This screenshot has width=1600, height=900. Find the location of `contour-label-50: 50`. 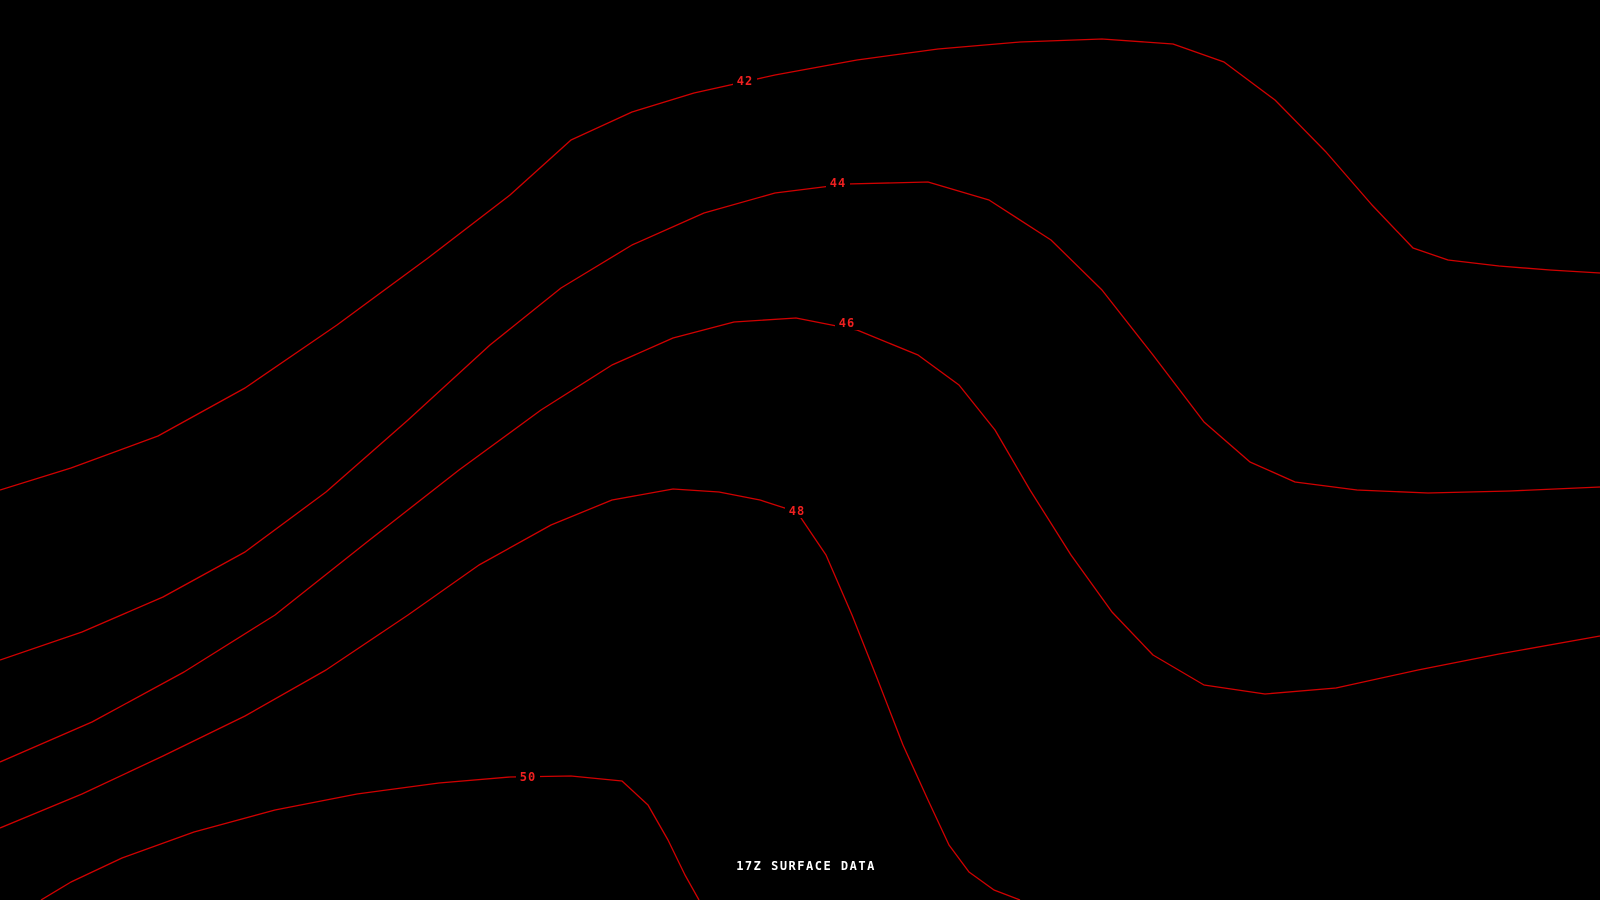

contour-label-50: 50 is located at coordinates (528, 777).